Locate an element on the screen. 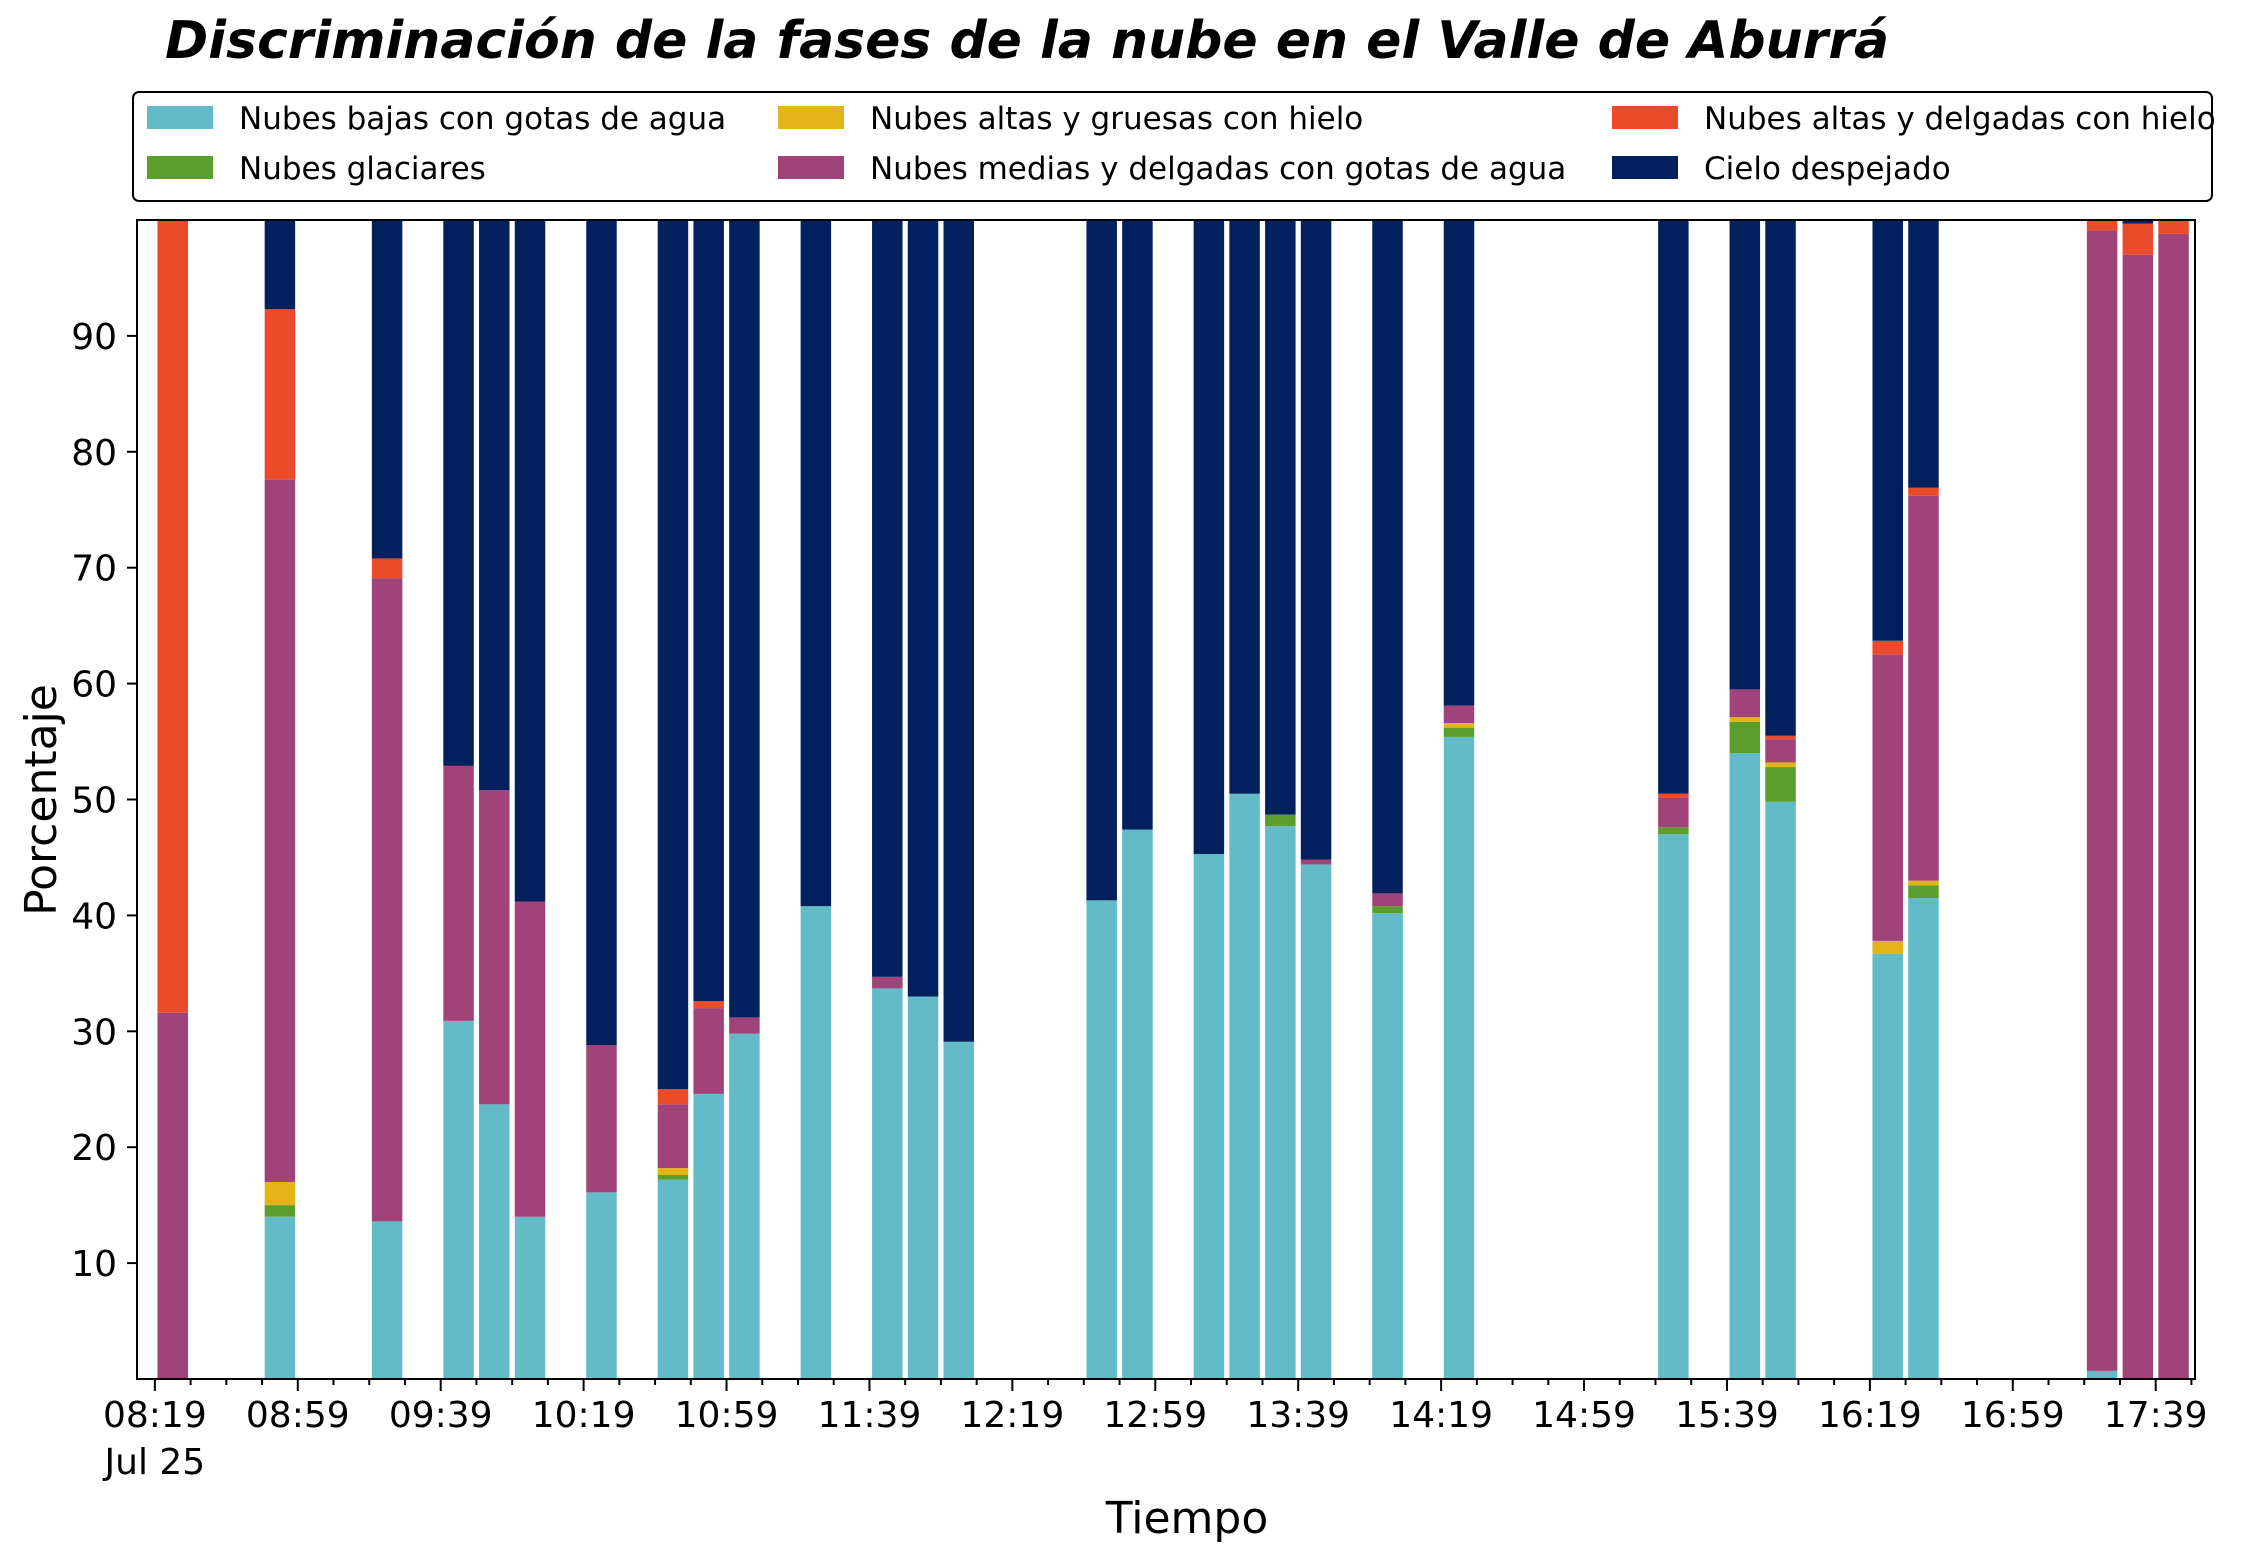 Image resolution: width=2244 pixels, height=1559 pixels. x-tick-label: 14:59 is located at coordinates (1584, 1415).